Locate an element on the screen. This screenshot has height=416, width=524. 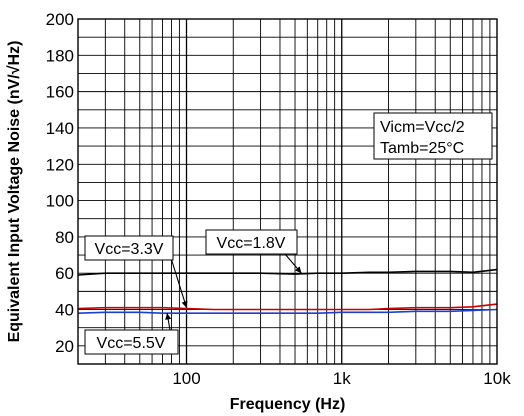
y-tick-label: 20 is located at coordinates (64, 346).